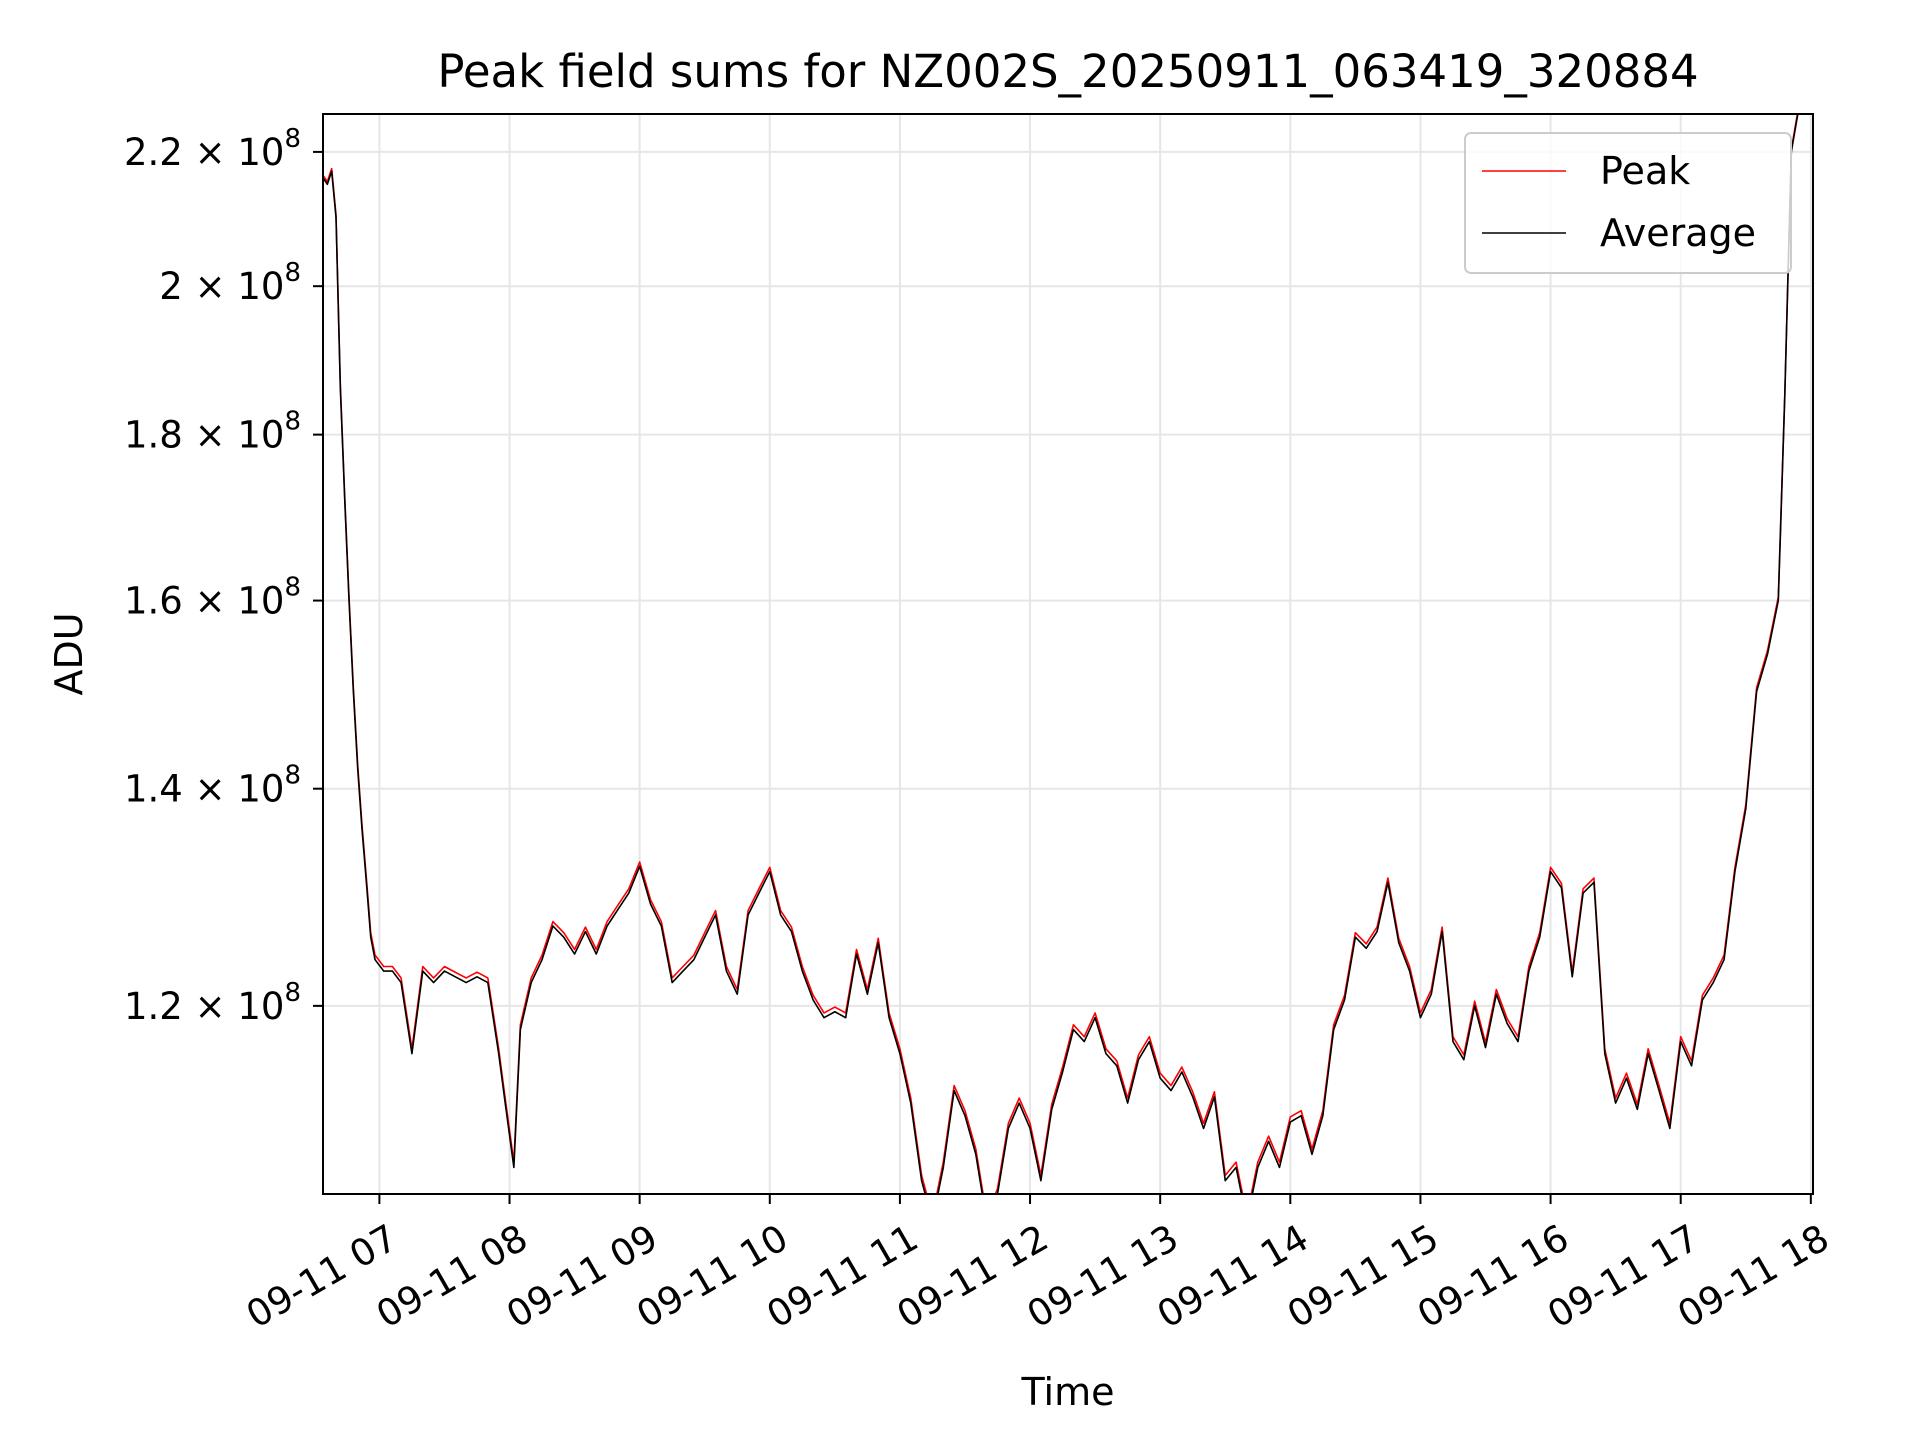 This screenshot has width=1920, height=1440. I want to click on legend-peak-label: Peak, so click(1645, 171).